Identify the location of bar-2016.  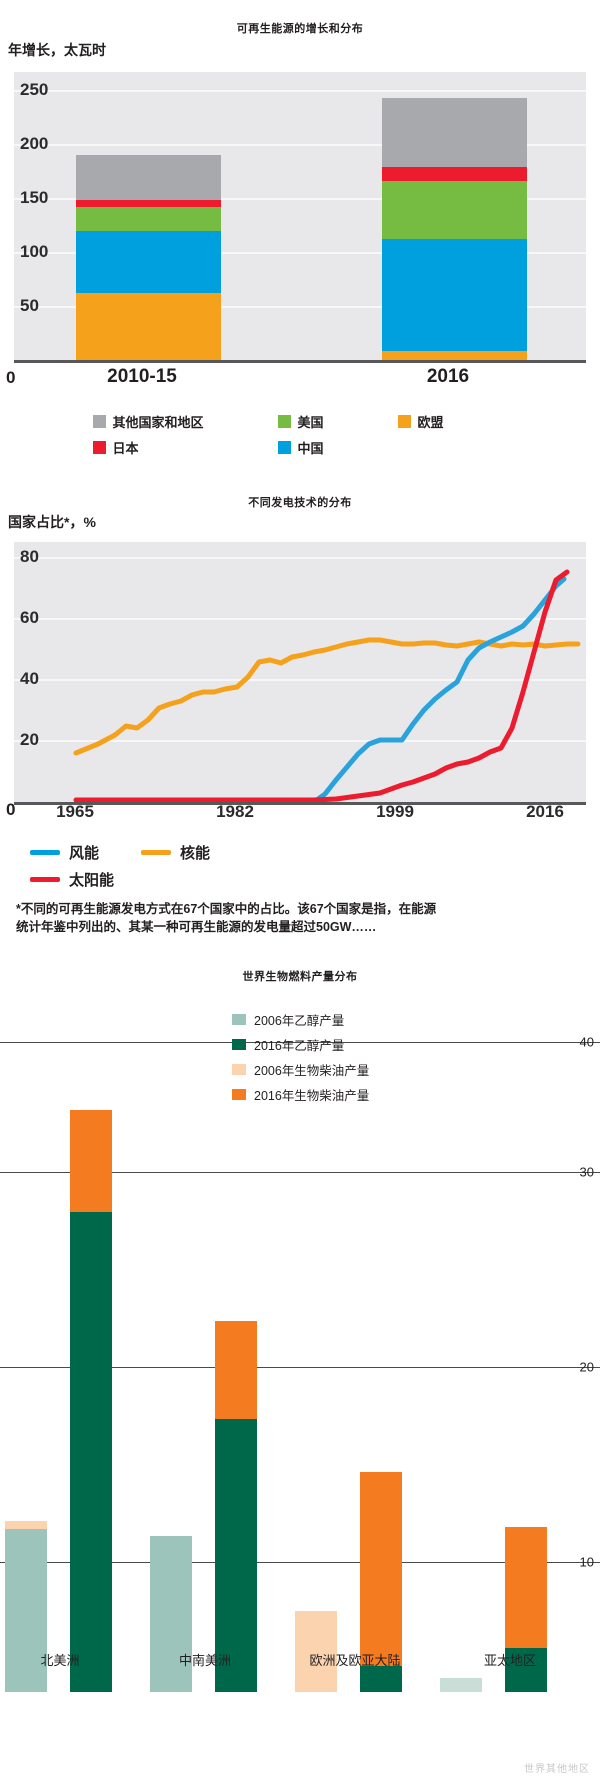
(454, 229).